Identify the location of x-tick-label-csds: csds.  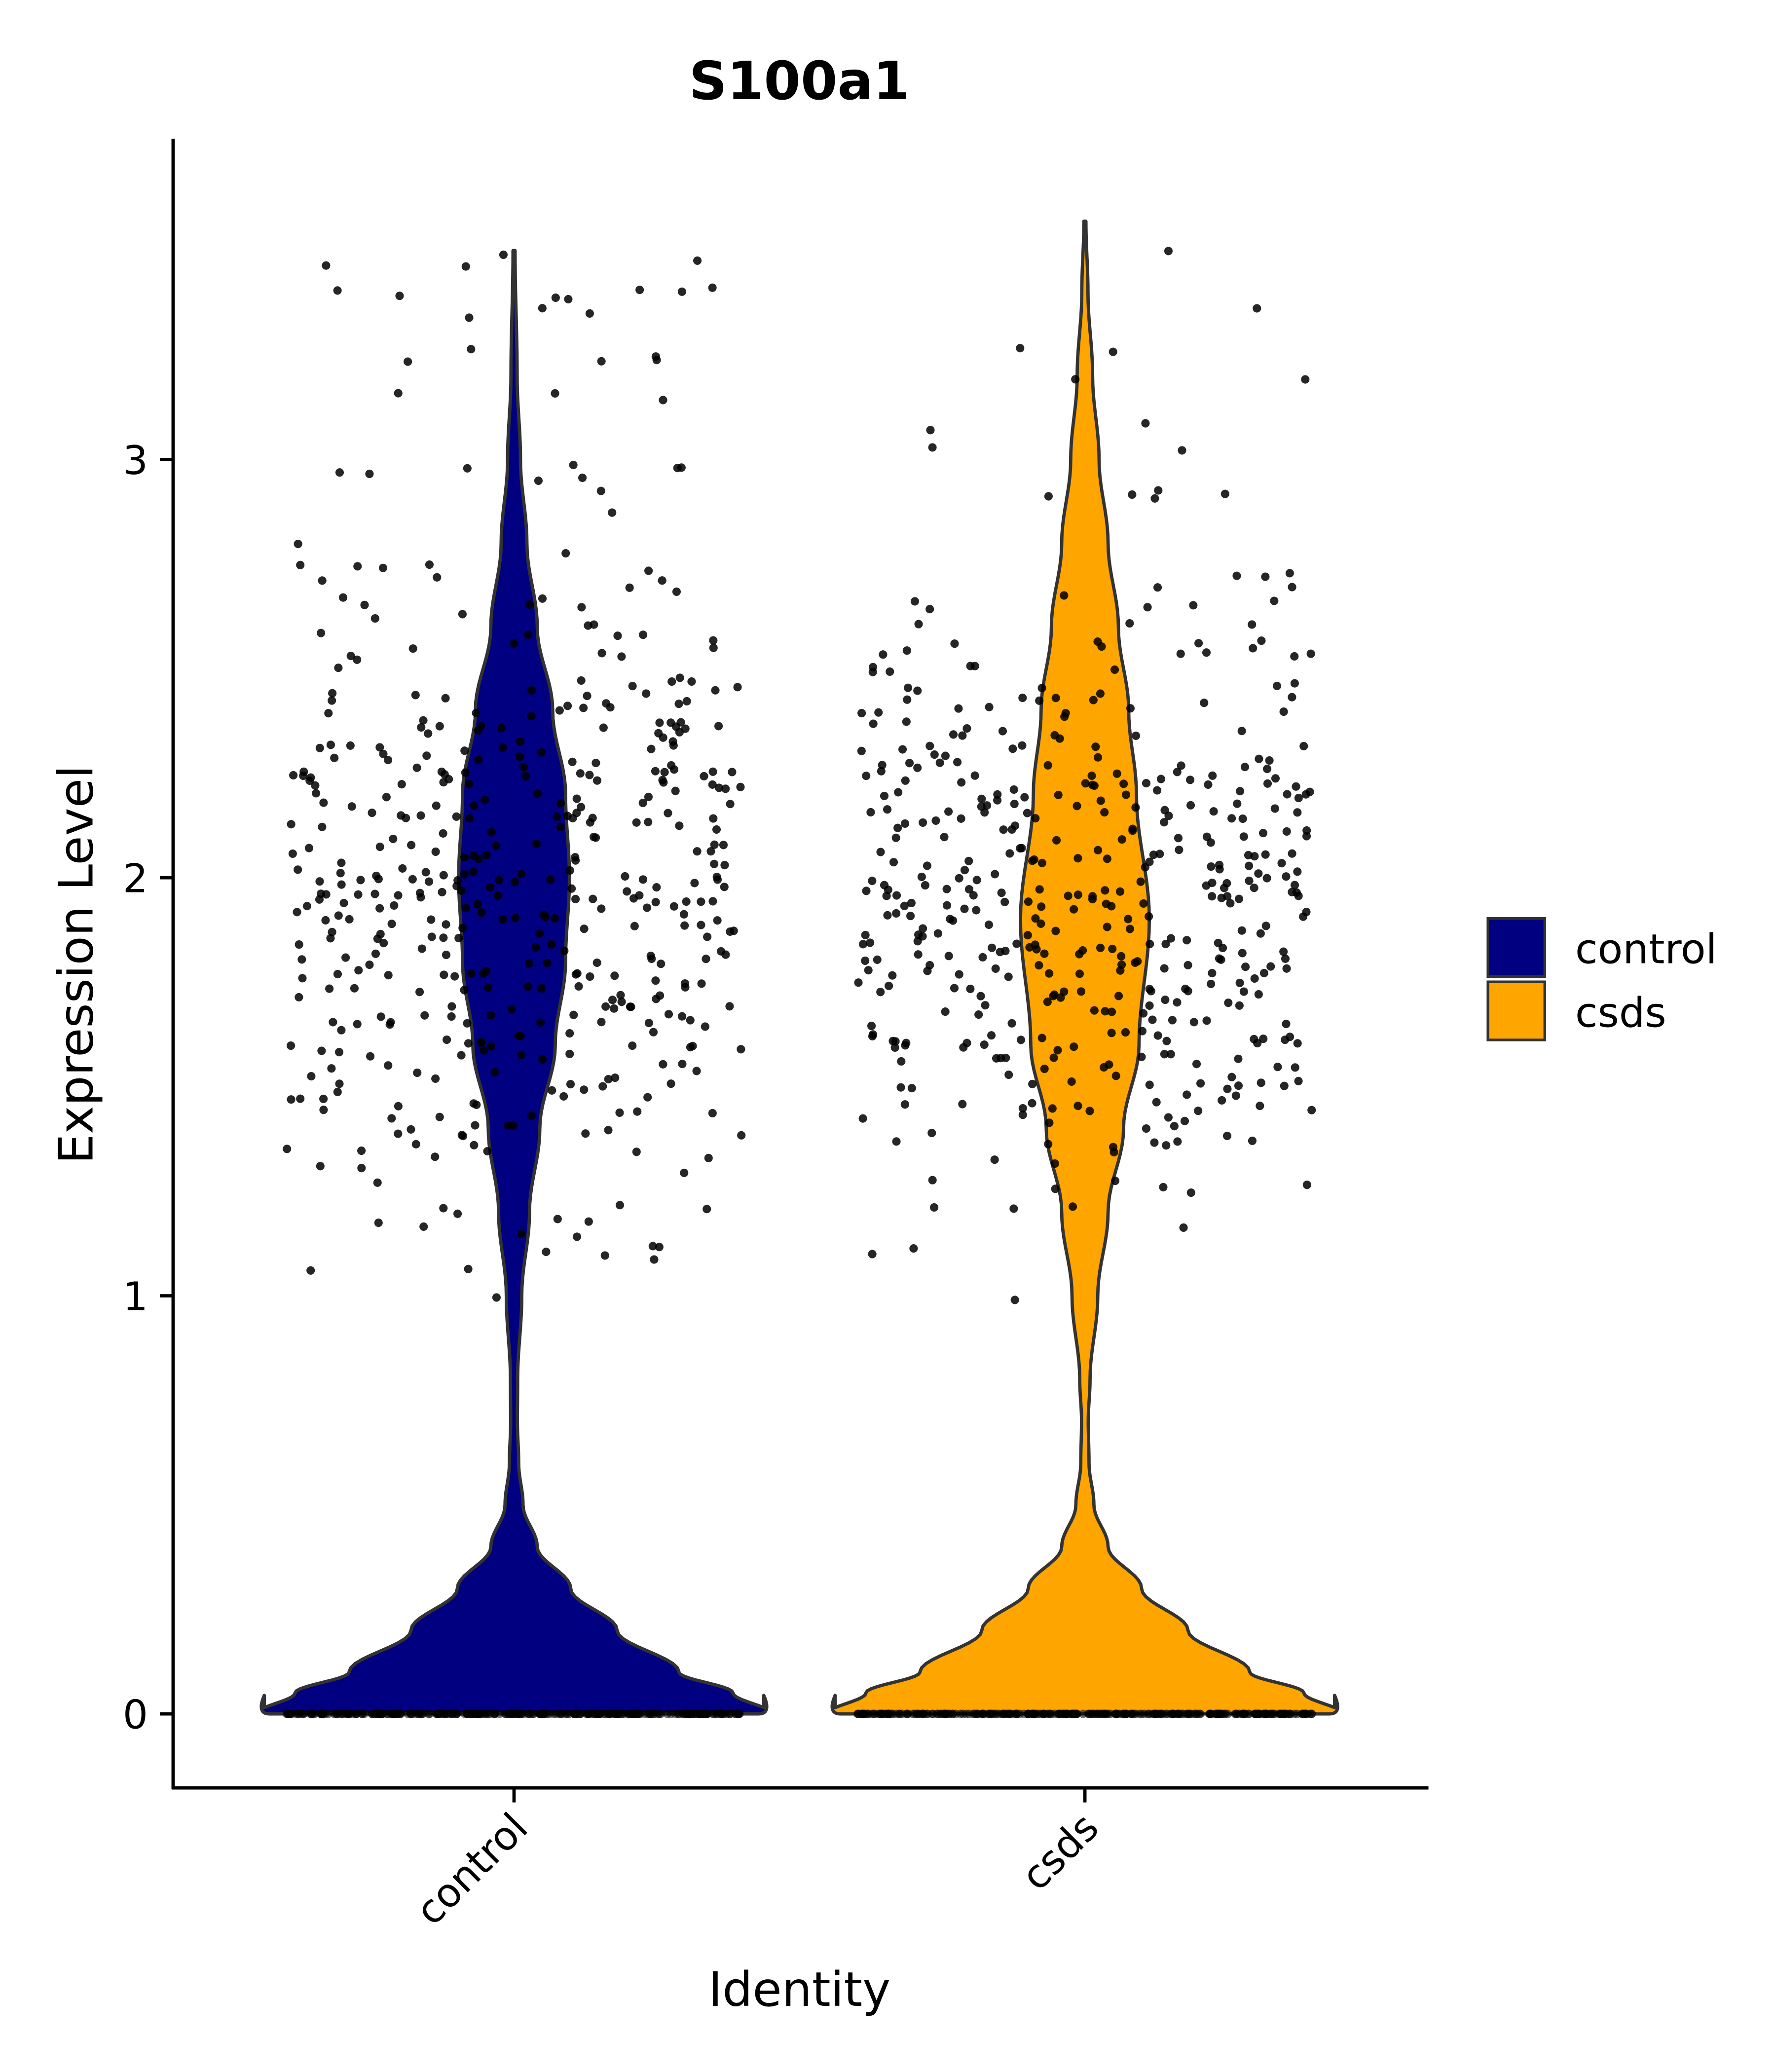
(1060, 1852).